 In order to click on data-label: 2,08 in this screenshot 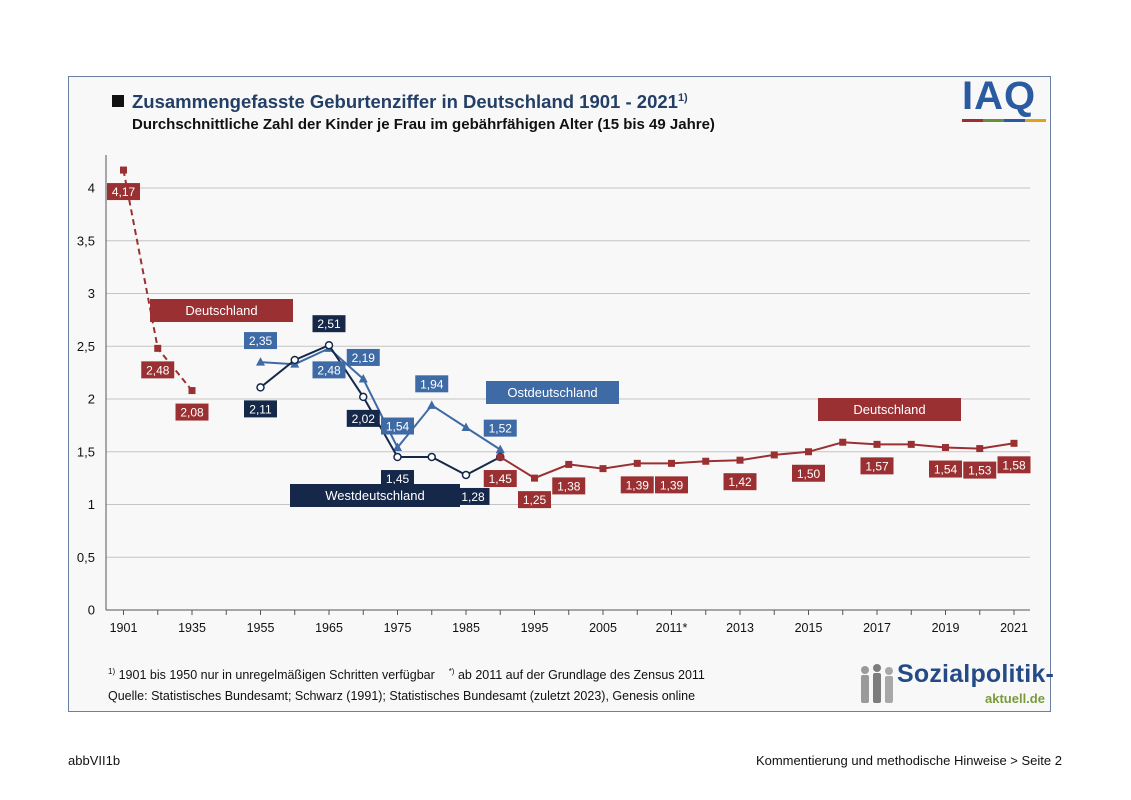, I will do `click(192, 413)`.